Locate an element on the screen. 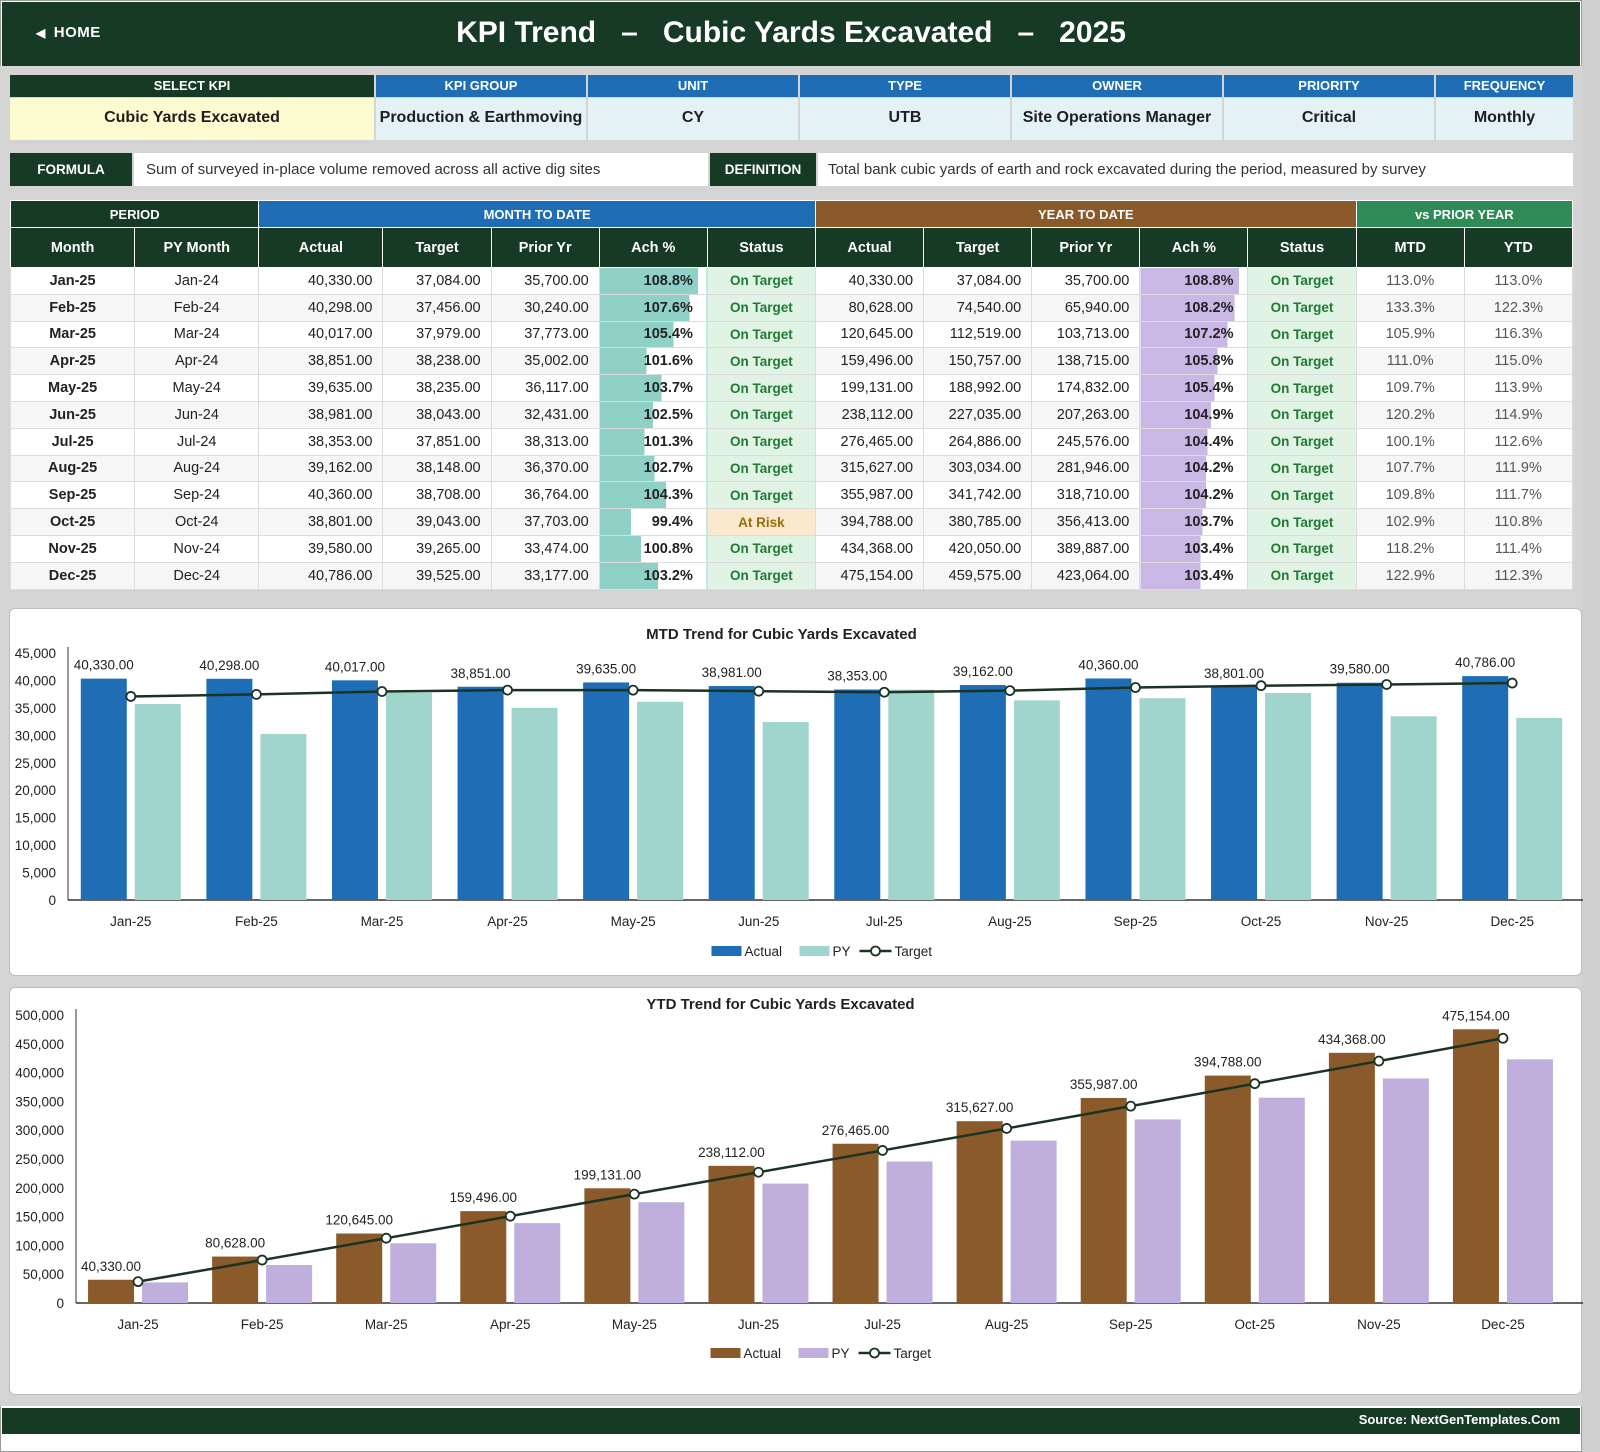 Image resolution: width=1600 pixels, height=1452 pixels. cell-py-month: Jul-24 is located at coordinates (197, 441).